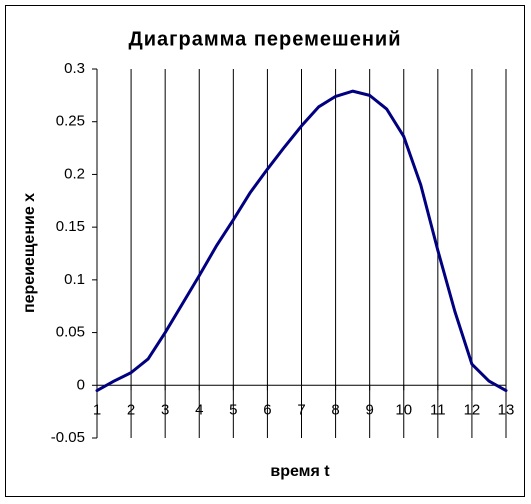  Describe the element at coordinates (199, 409) in the screenshot. I see `x-tick-label: 4` at that location.